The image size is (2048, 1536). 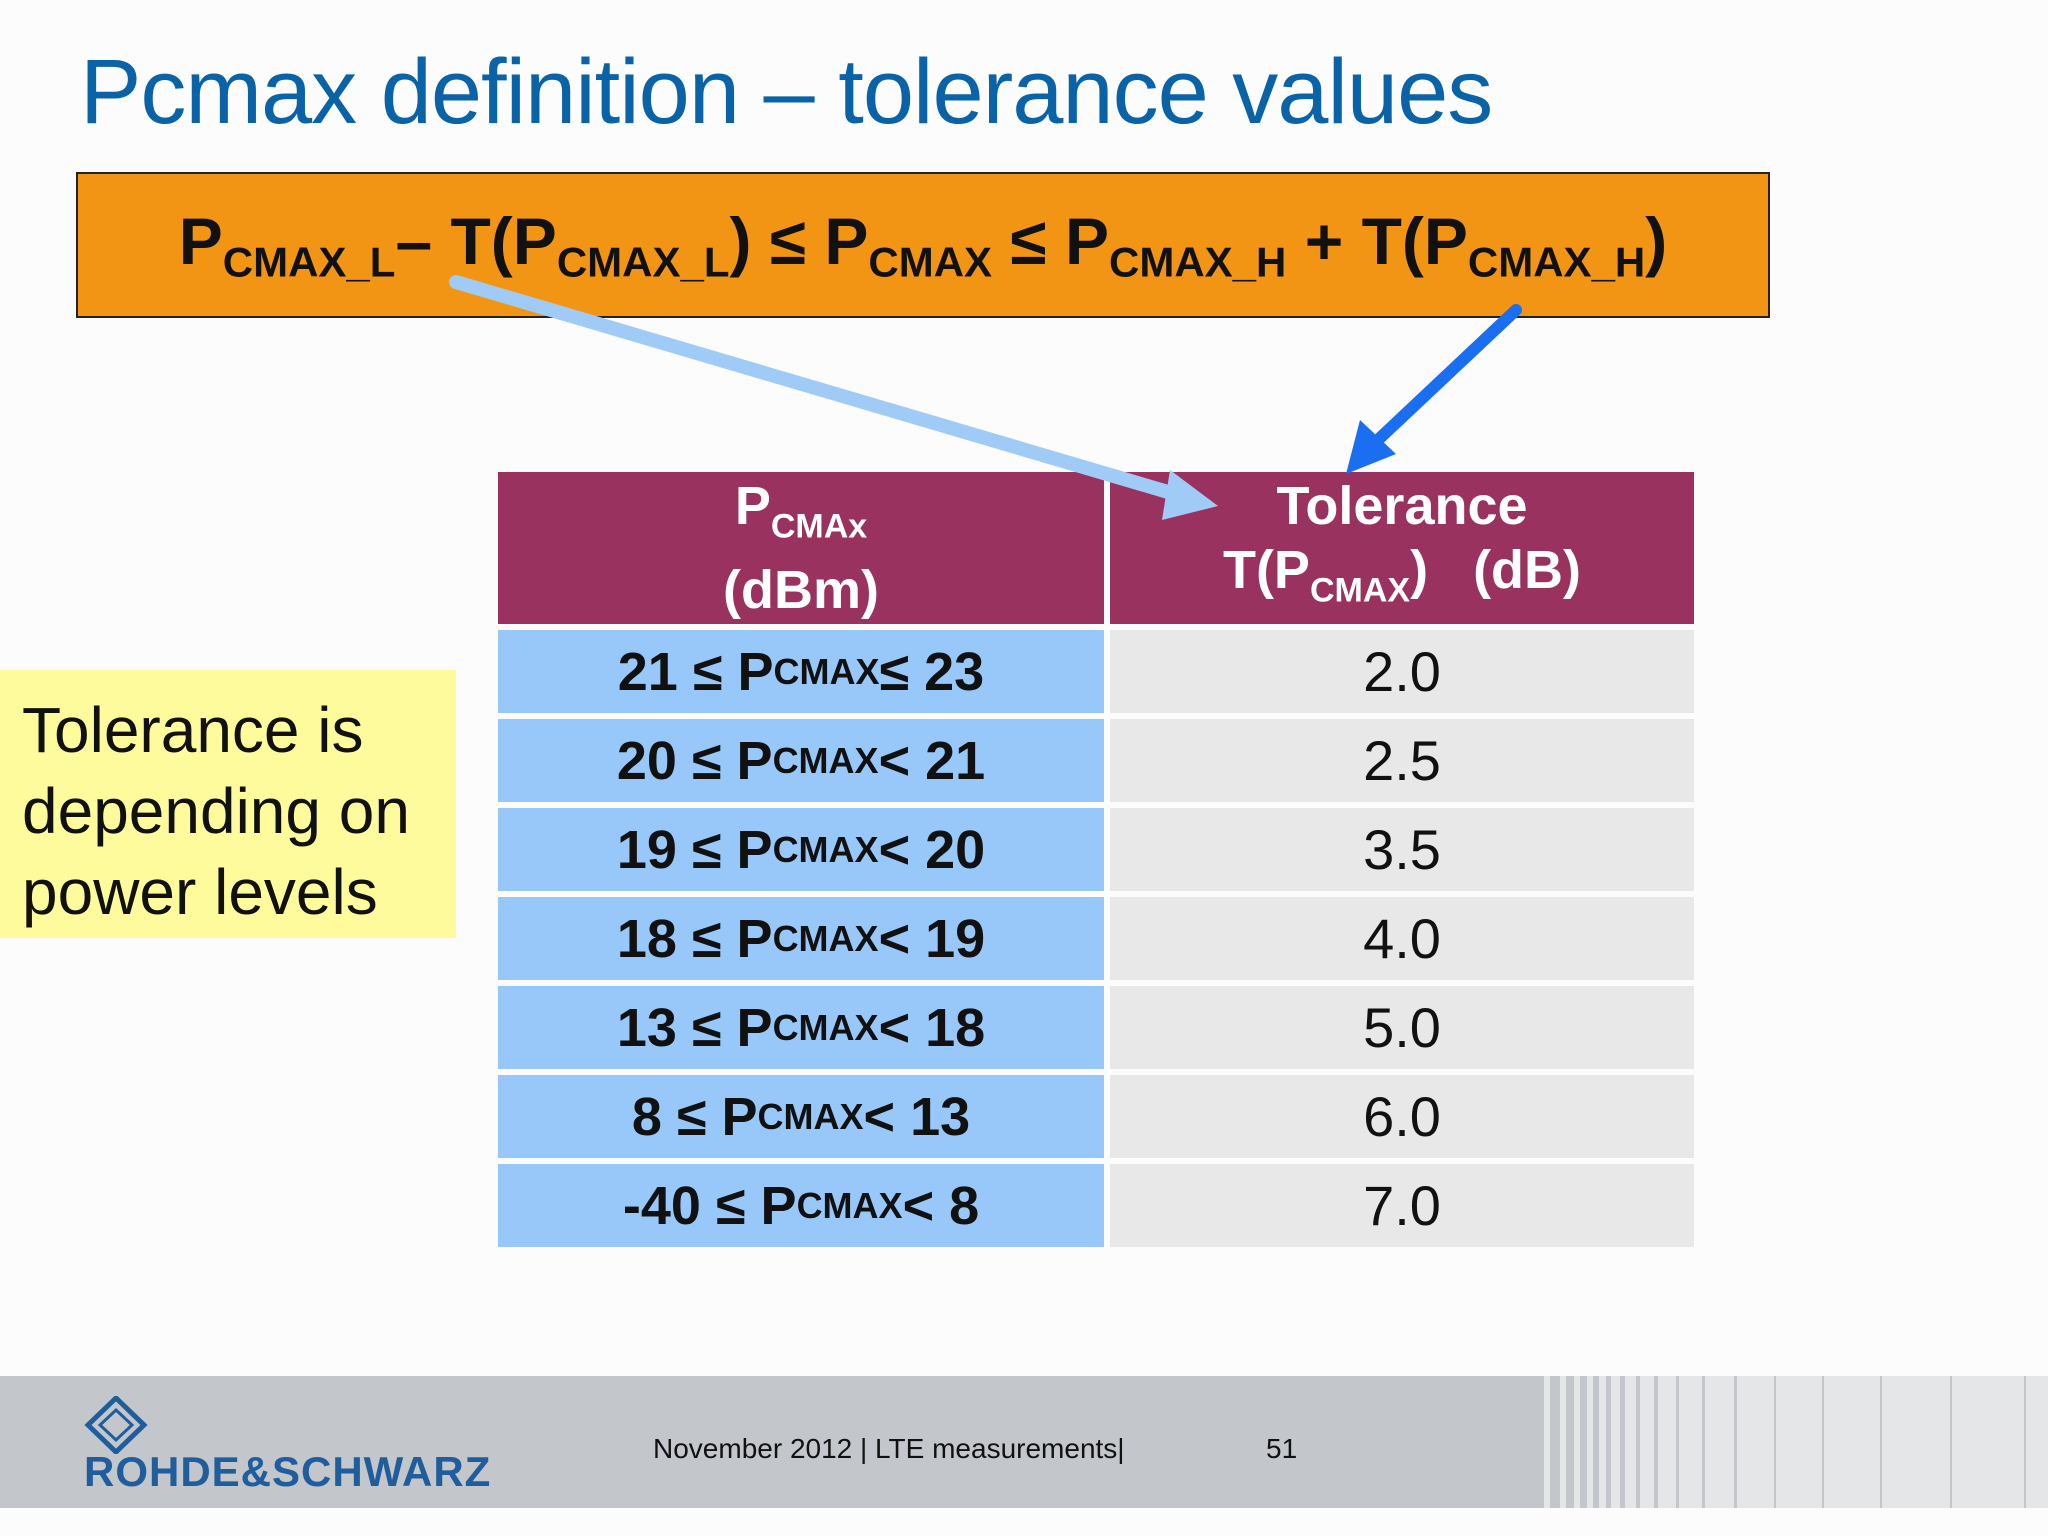 What do you see at coordinates (193, 730) in the screenshot?
I see `note-line: Tolerance is` at bounding box center [193, 730].